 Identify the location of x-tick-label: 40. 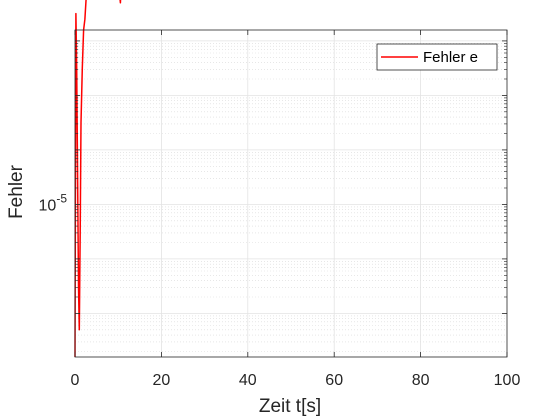
(248, 380).